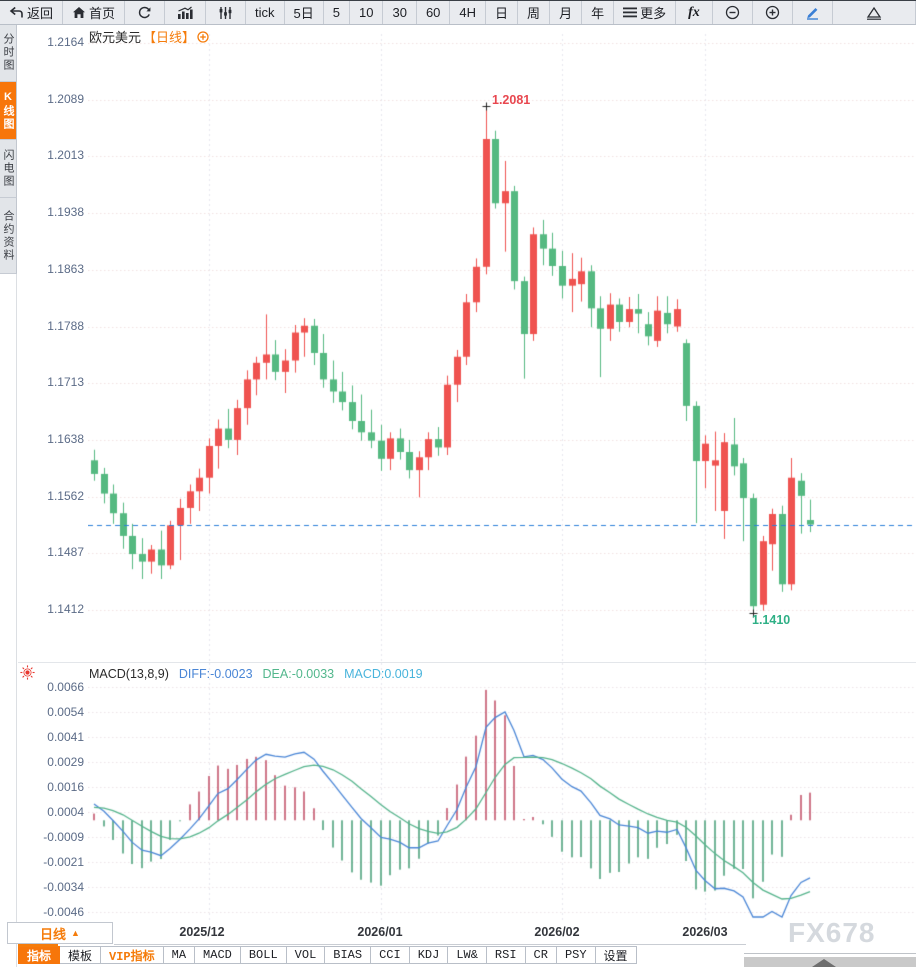  I want to click on indicator-settings-button, so click(27, 675).